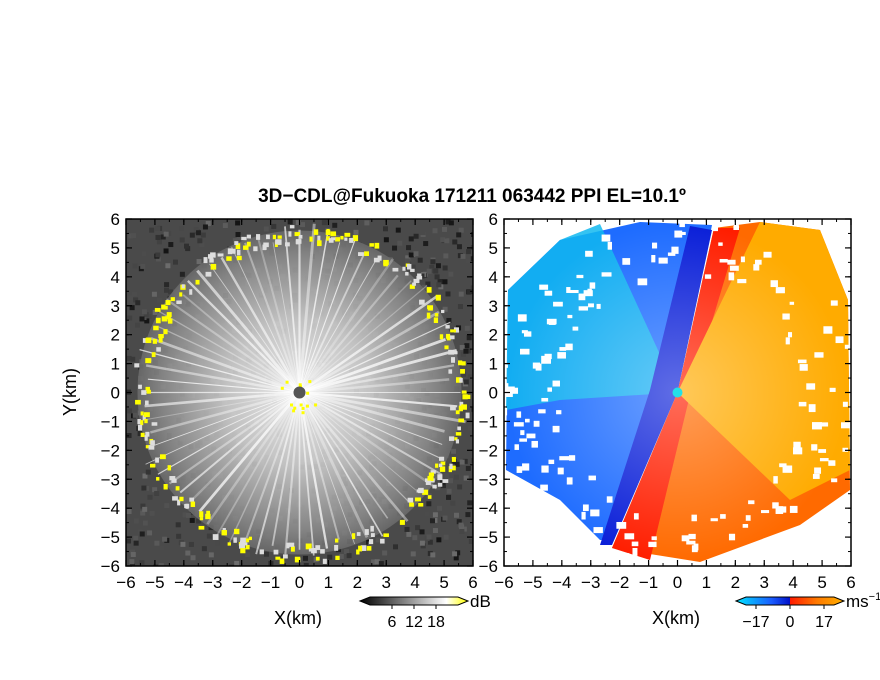  I want to click on snr-center-pixel, so click(301, 405).